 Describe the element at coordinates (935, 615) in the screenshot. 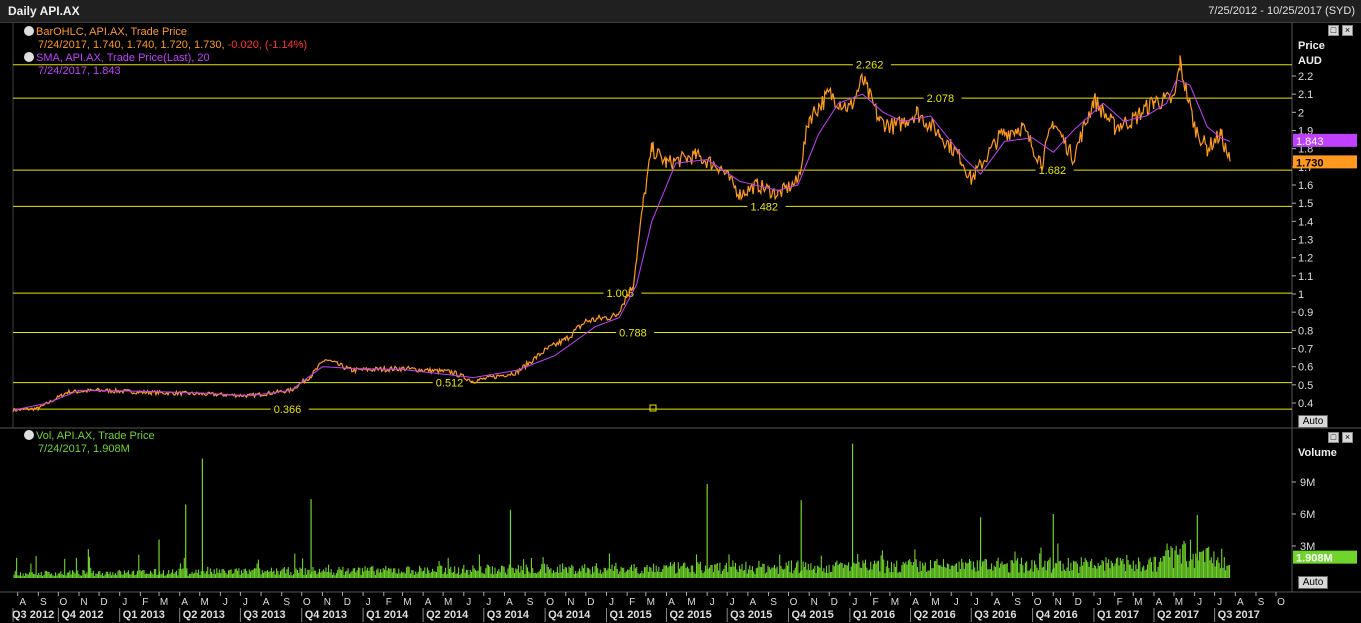

I see `quarter-label: Q2 2016` at that location.